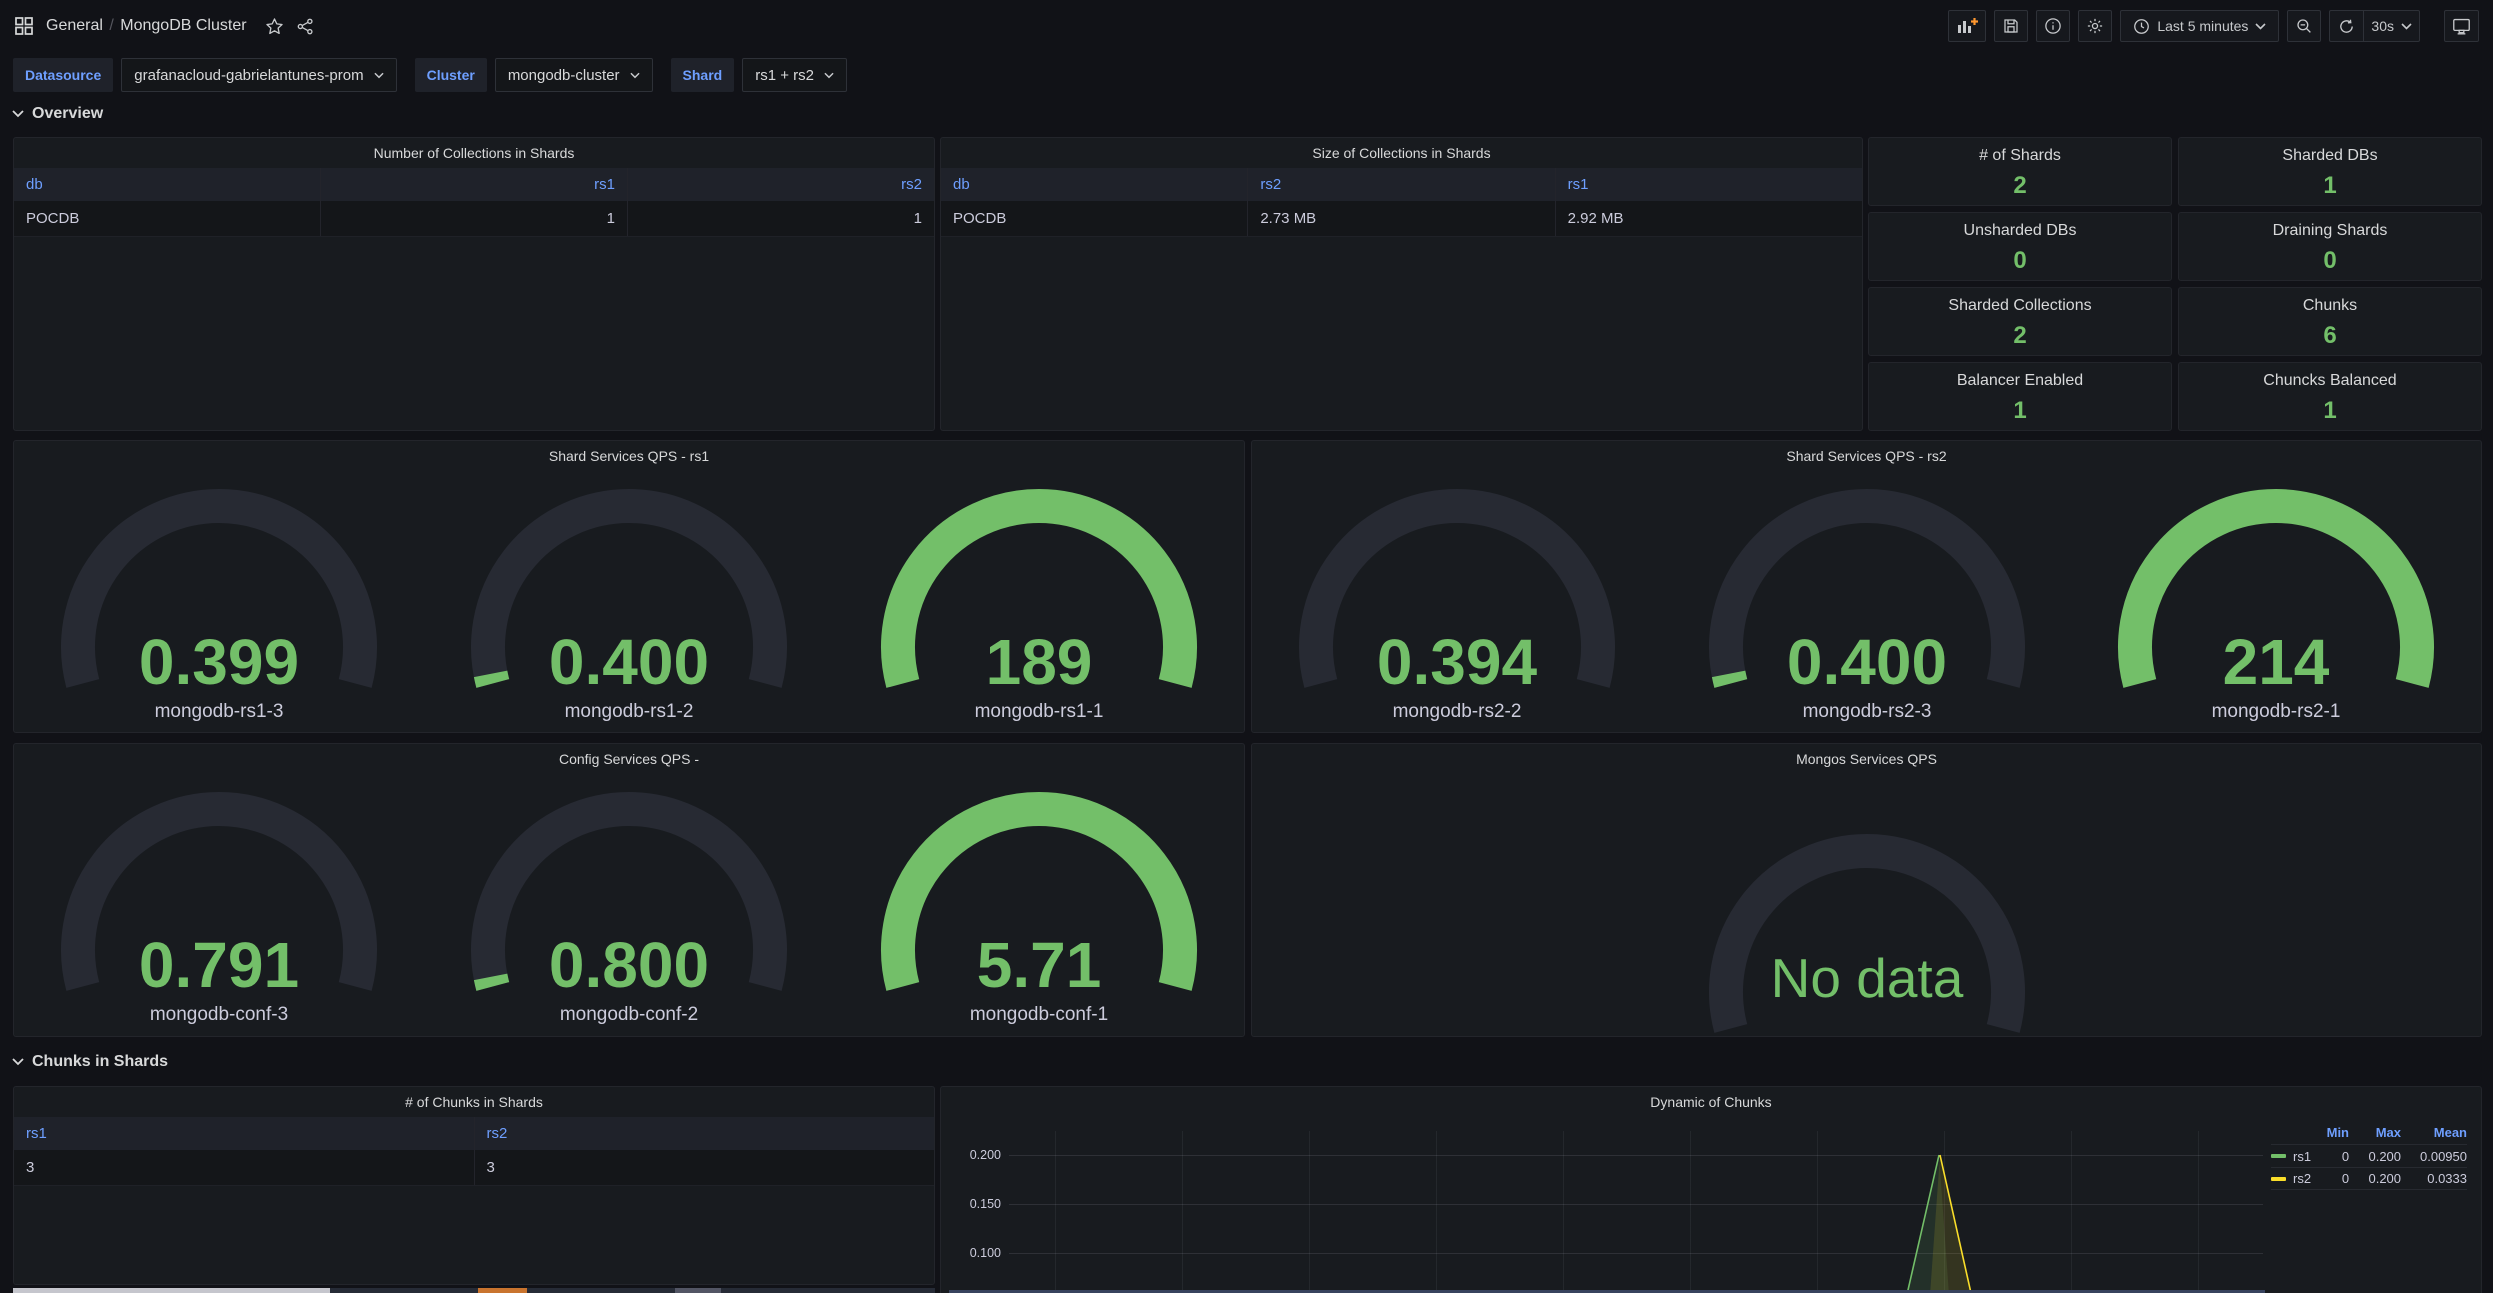  I want to click on legend-mean: 0.00950, so click(2443, 1156).